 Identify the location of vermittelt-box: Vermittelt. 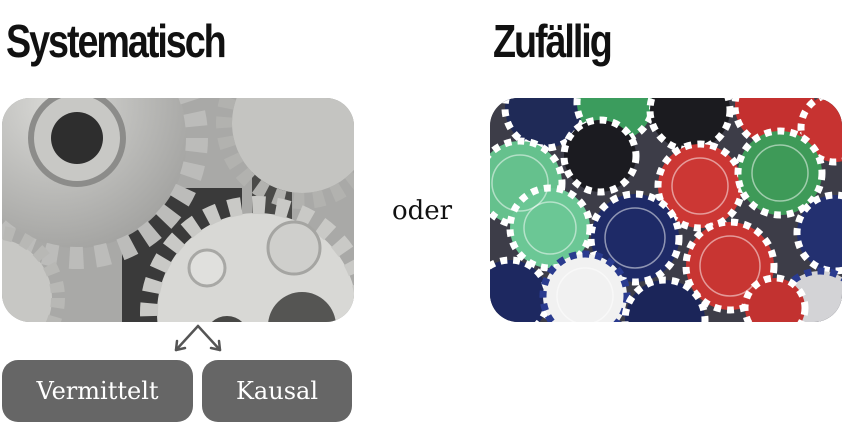
(97, 391).